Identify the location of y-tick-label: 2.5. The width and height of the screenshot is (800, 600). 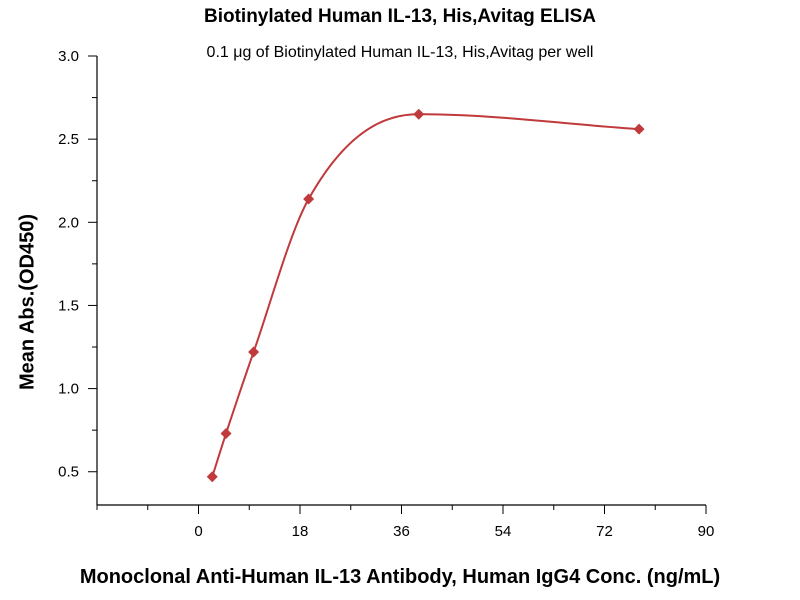
(68, 139).